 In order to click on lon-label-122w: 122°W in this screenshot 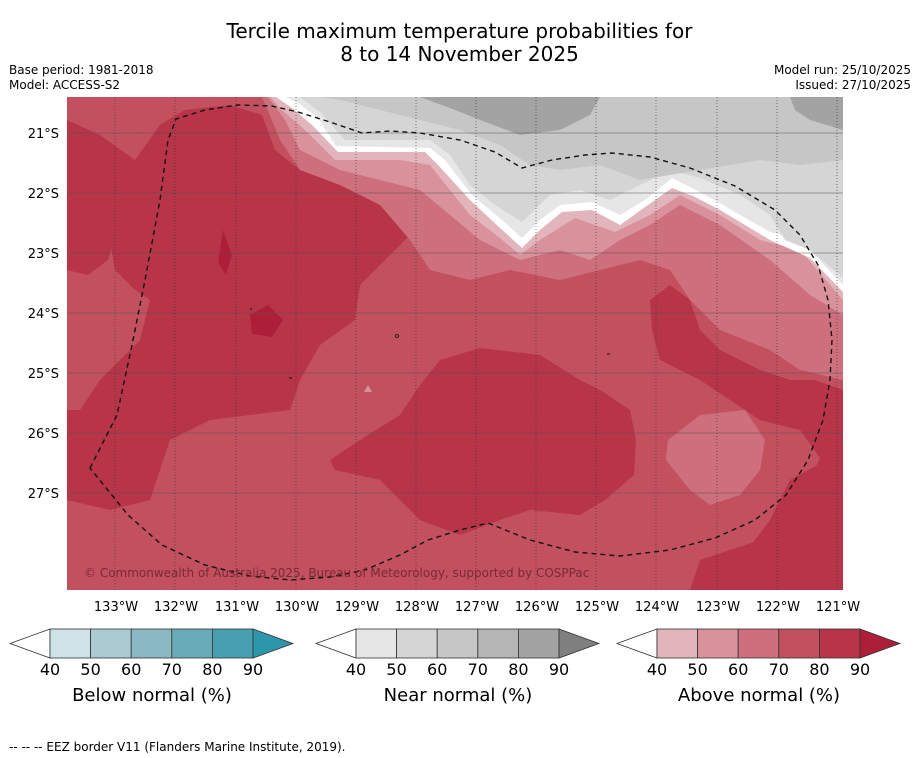, I will do `click(778, 607)`.